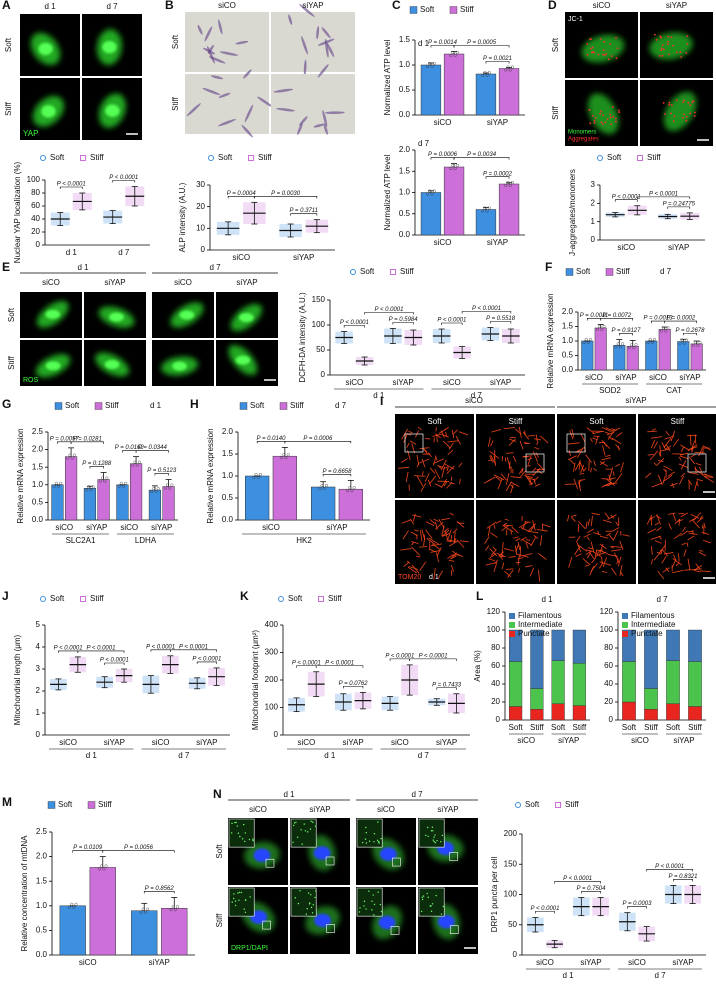  I want to click on x-tick-label: siYAP, so click(500, 382).